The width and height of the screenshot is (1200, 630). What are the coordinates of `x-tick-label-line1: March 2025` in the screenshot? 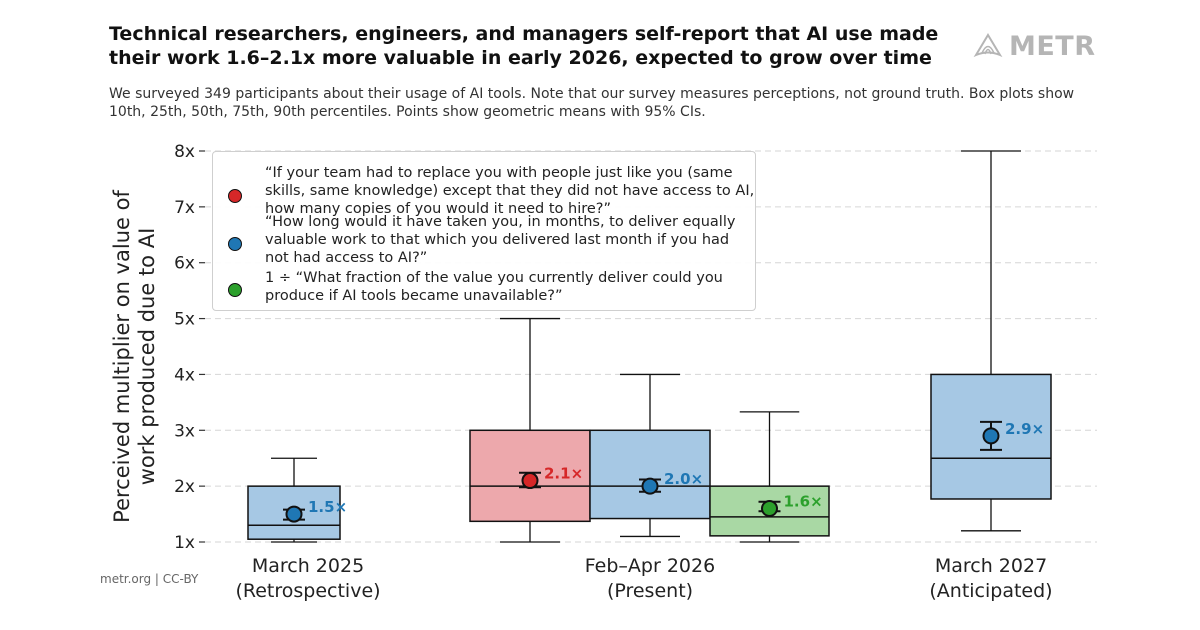 It's located at (308, 566).